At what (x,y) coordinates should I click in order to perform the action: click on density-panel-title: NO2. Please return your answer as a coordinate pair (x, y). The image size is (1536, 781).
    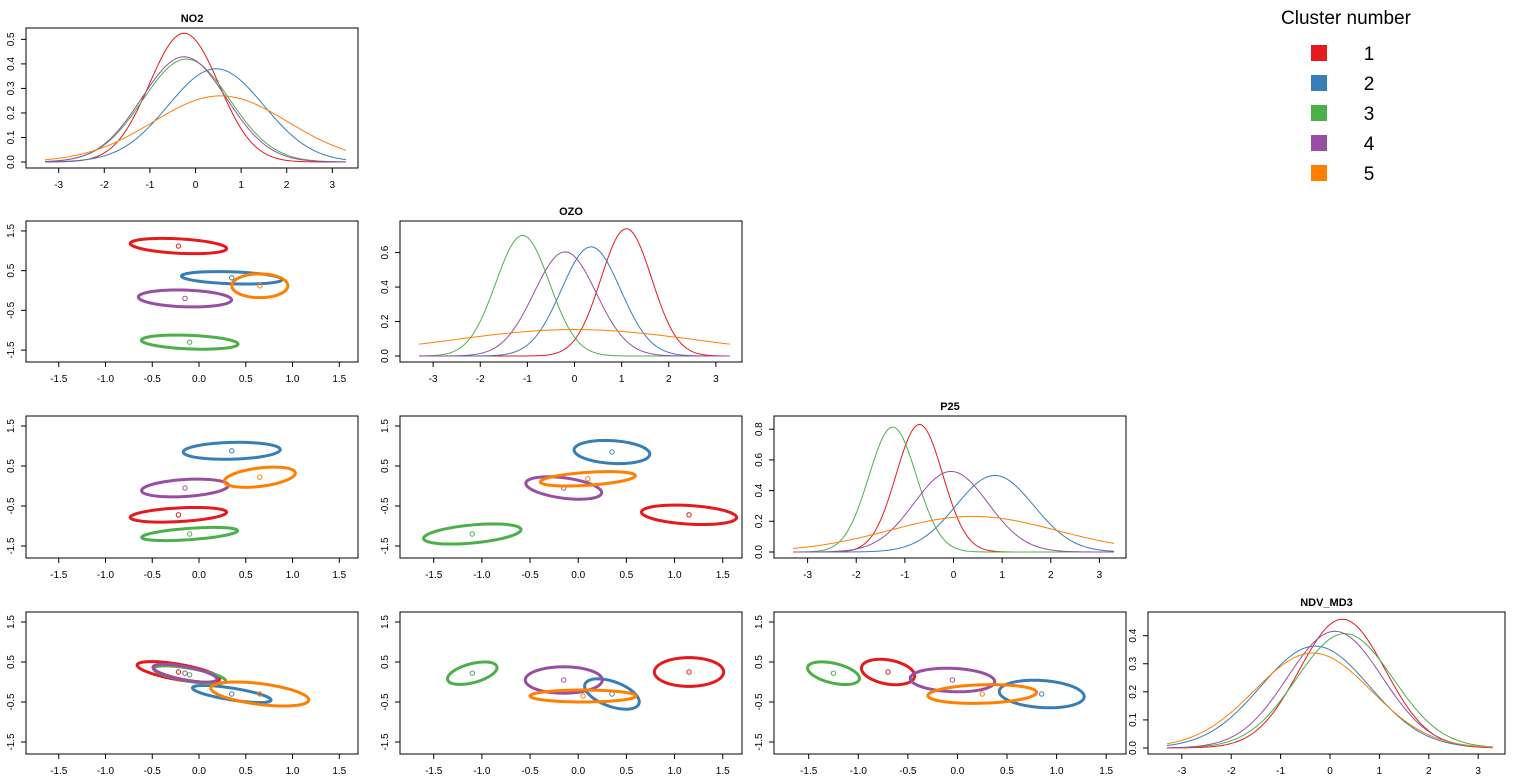
    Looking at the image, I should click on (192, 19).